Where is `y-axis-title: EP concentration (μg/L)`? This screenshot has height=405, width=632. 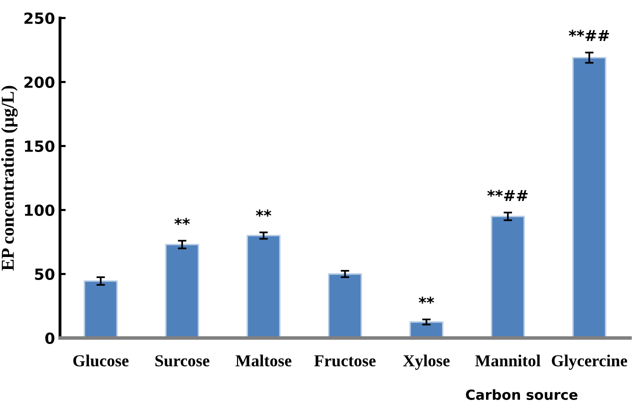 y-axis-title: EP concentration (μg/L) is located at coordinates (9, 178).